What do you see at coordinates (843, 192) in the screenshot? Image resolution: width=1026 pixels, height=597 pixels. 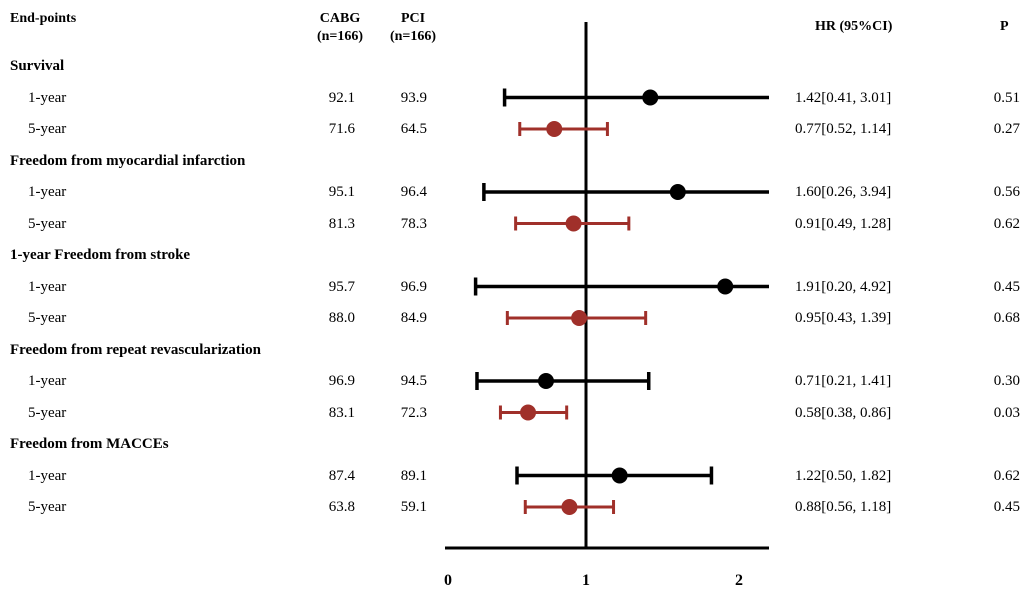 I see `hr-ci-text: 1.60[0.26, 3.94]` at bounding box center [843, 192].